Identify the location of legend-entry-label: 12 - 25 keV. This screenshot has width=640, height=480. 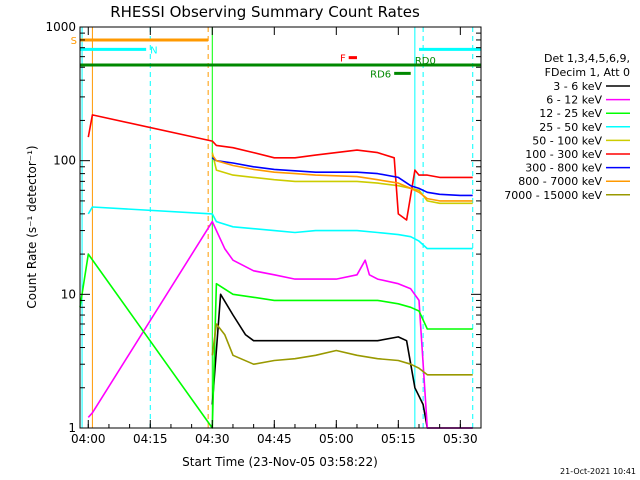
(570, 113).